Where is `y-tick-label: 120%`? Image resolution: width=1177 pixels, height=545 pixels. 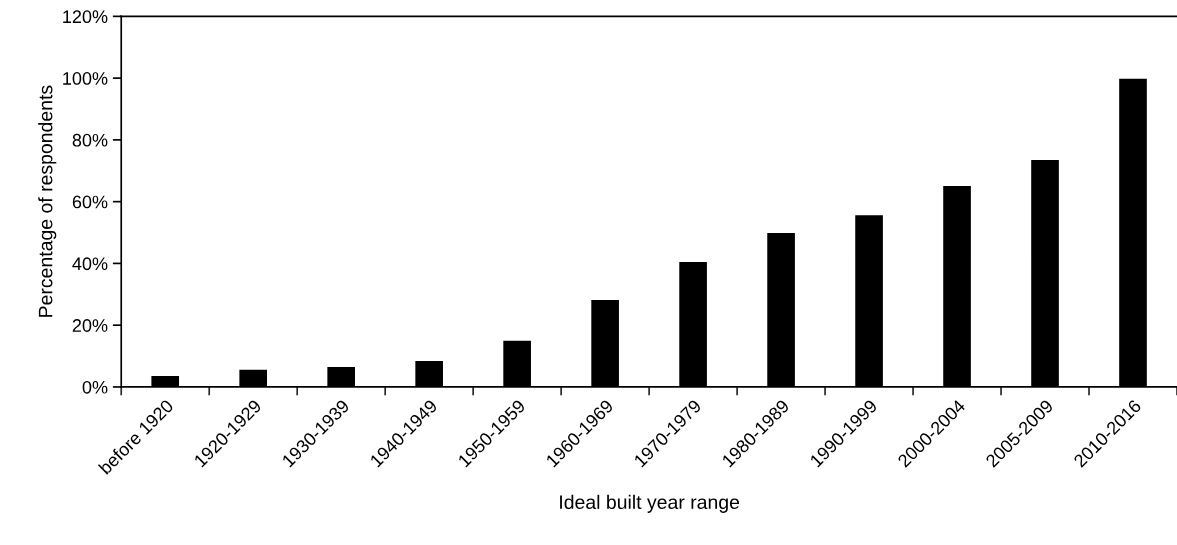
y-tick-label: 120% is located at coordinates (85, 17).